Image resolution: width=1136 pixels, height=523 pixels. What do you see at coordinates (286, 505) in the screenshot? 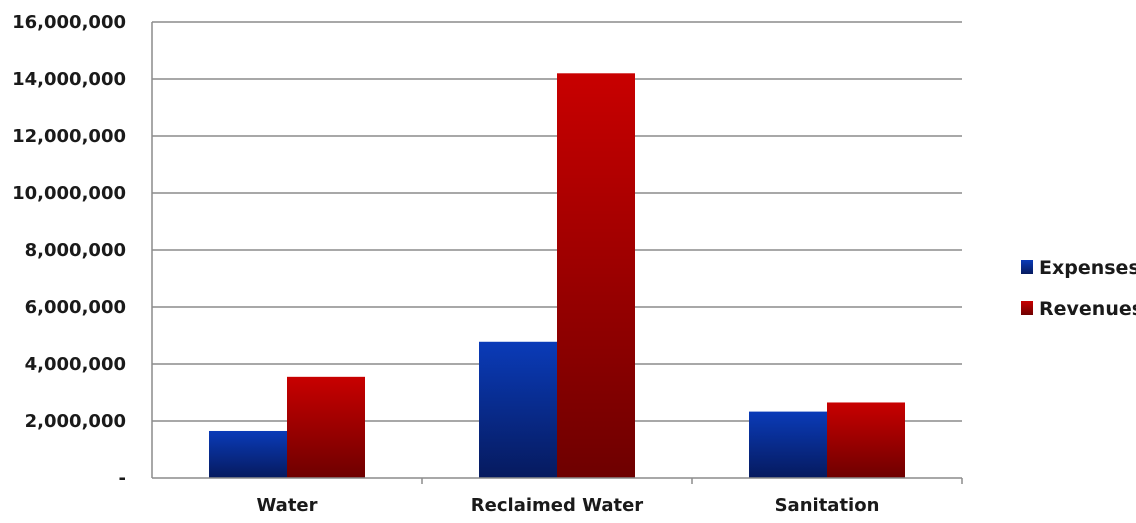
I see `x-tick-label: Water` at bounding box center [286, 505].